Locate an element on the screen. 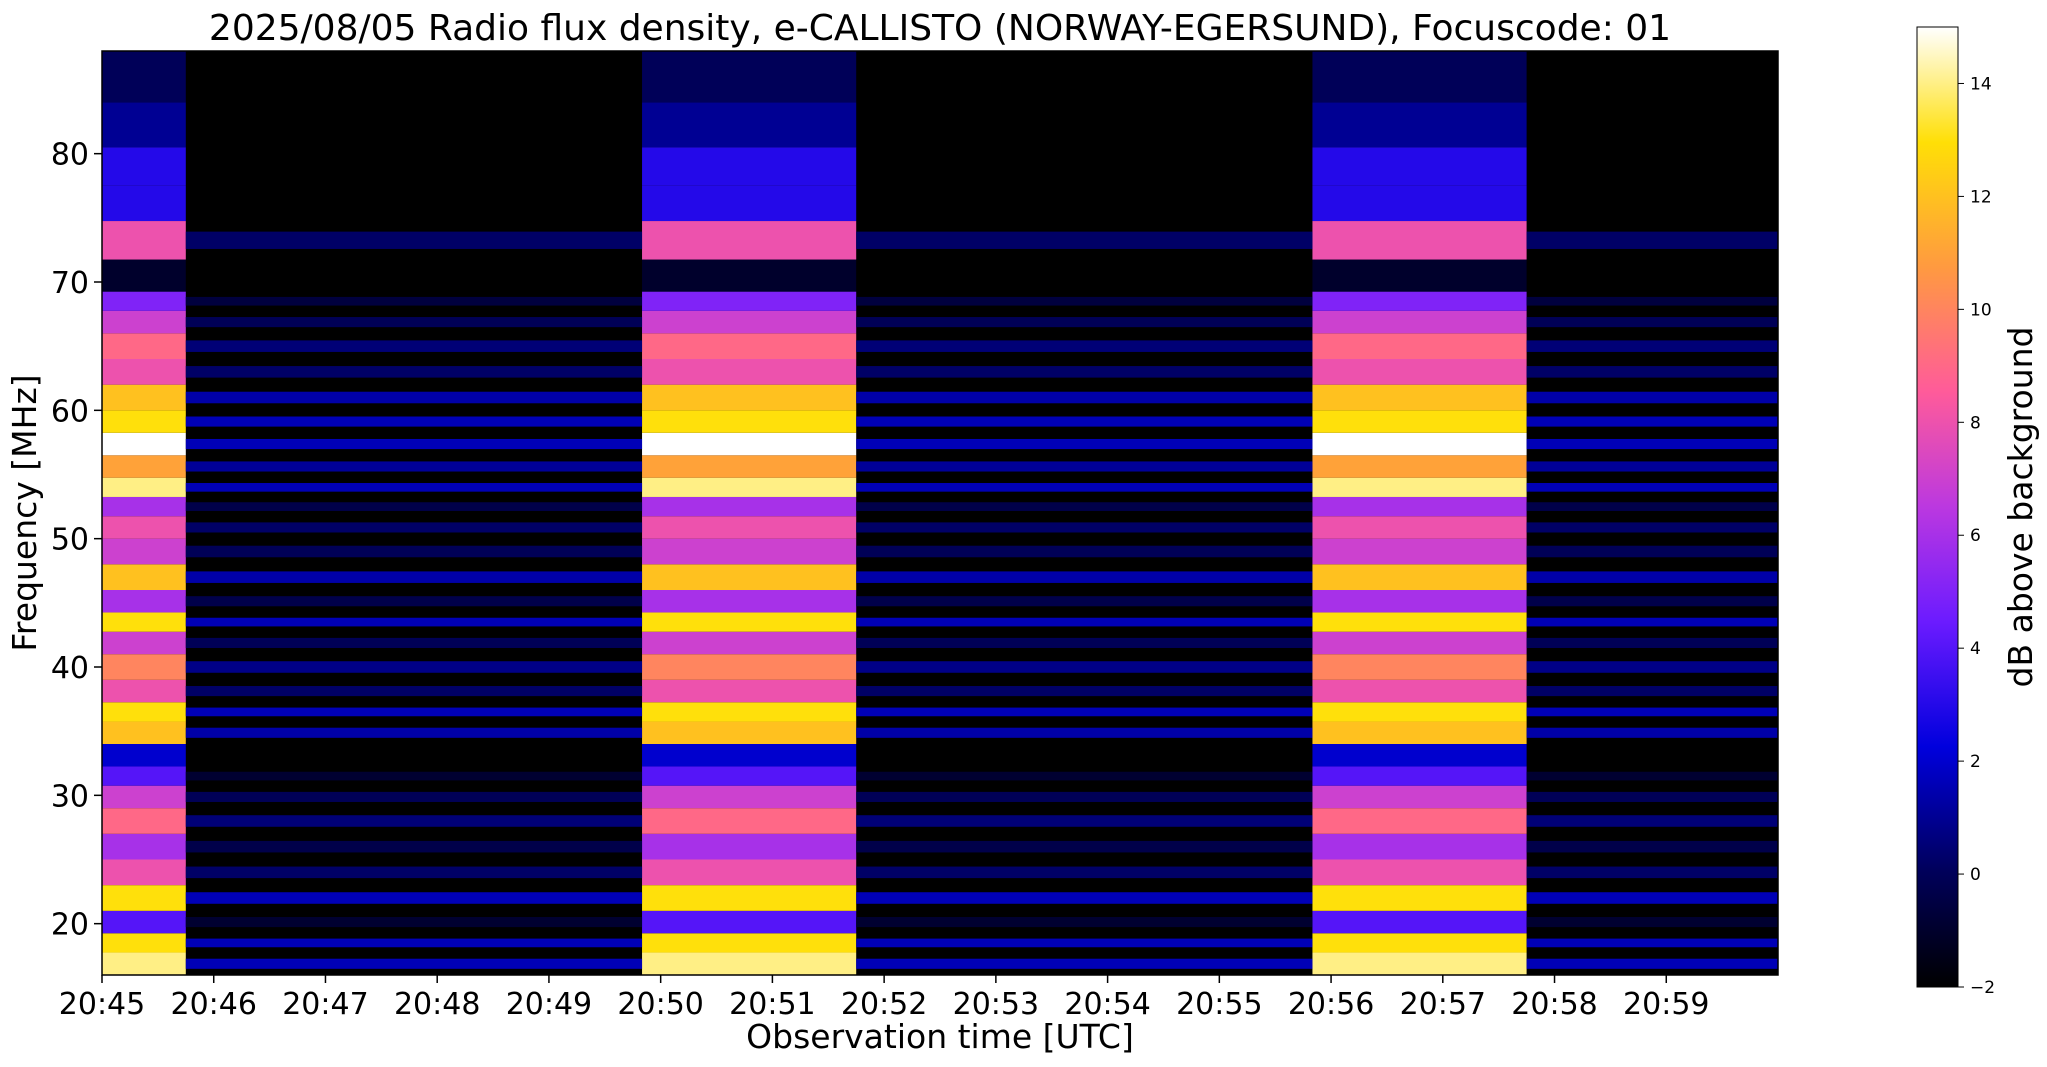 This screenshot has width=2047, height=1067. colorbar-gradient is located at coordinates (1937, 507).